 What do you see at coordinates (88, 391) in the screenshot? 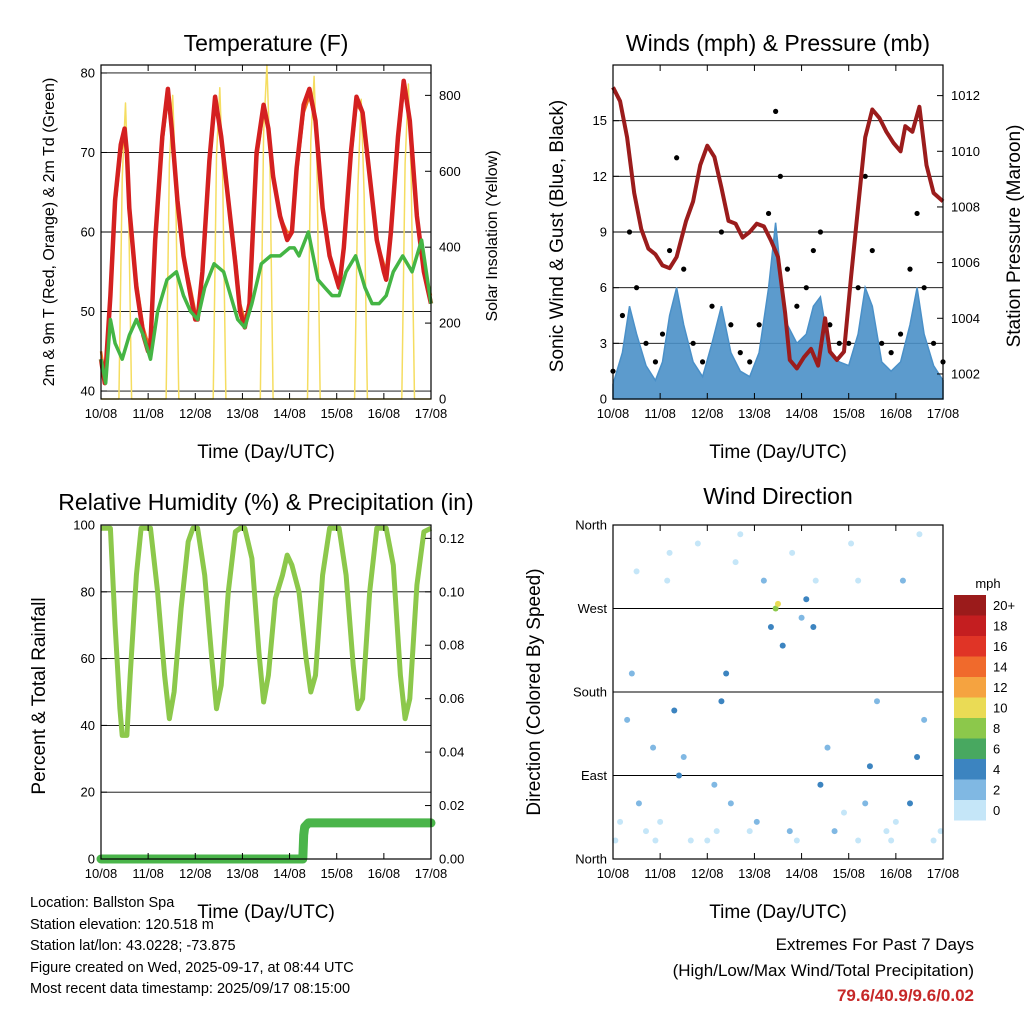
I see `y-tick-label: 40` at bounding box center [88, 391].